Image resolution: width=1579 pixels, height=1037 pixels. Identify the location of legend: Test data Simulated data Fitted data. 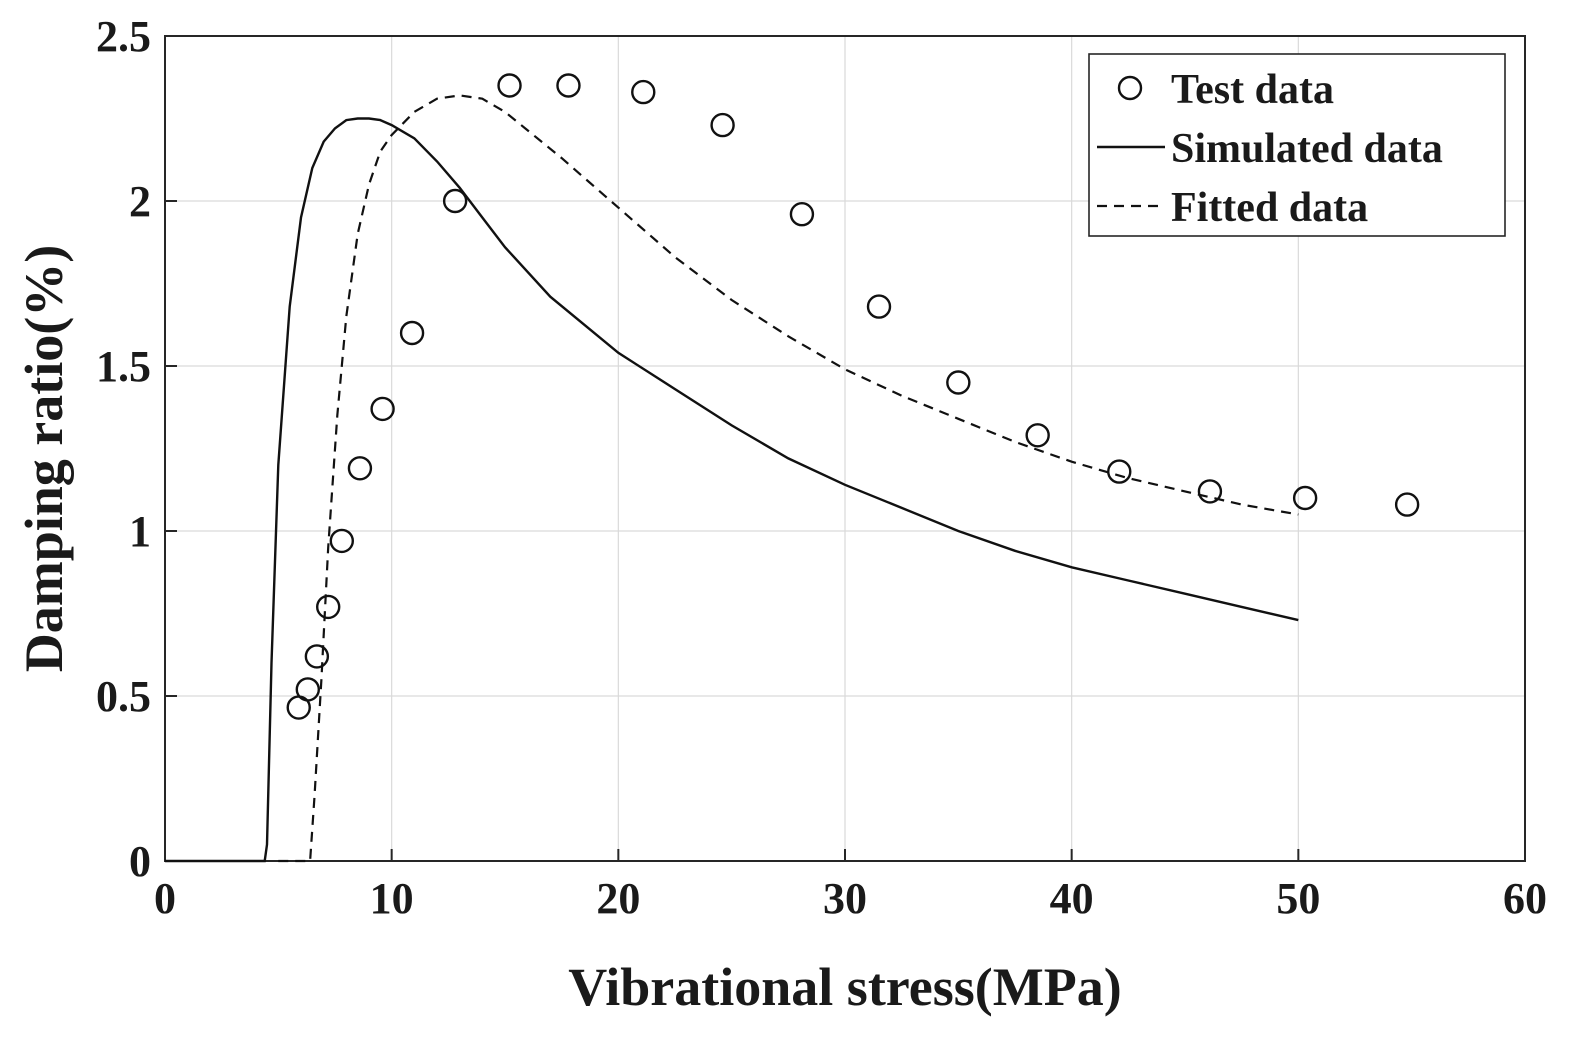
(1297, 145).